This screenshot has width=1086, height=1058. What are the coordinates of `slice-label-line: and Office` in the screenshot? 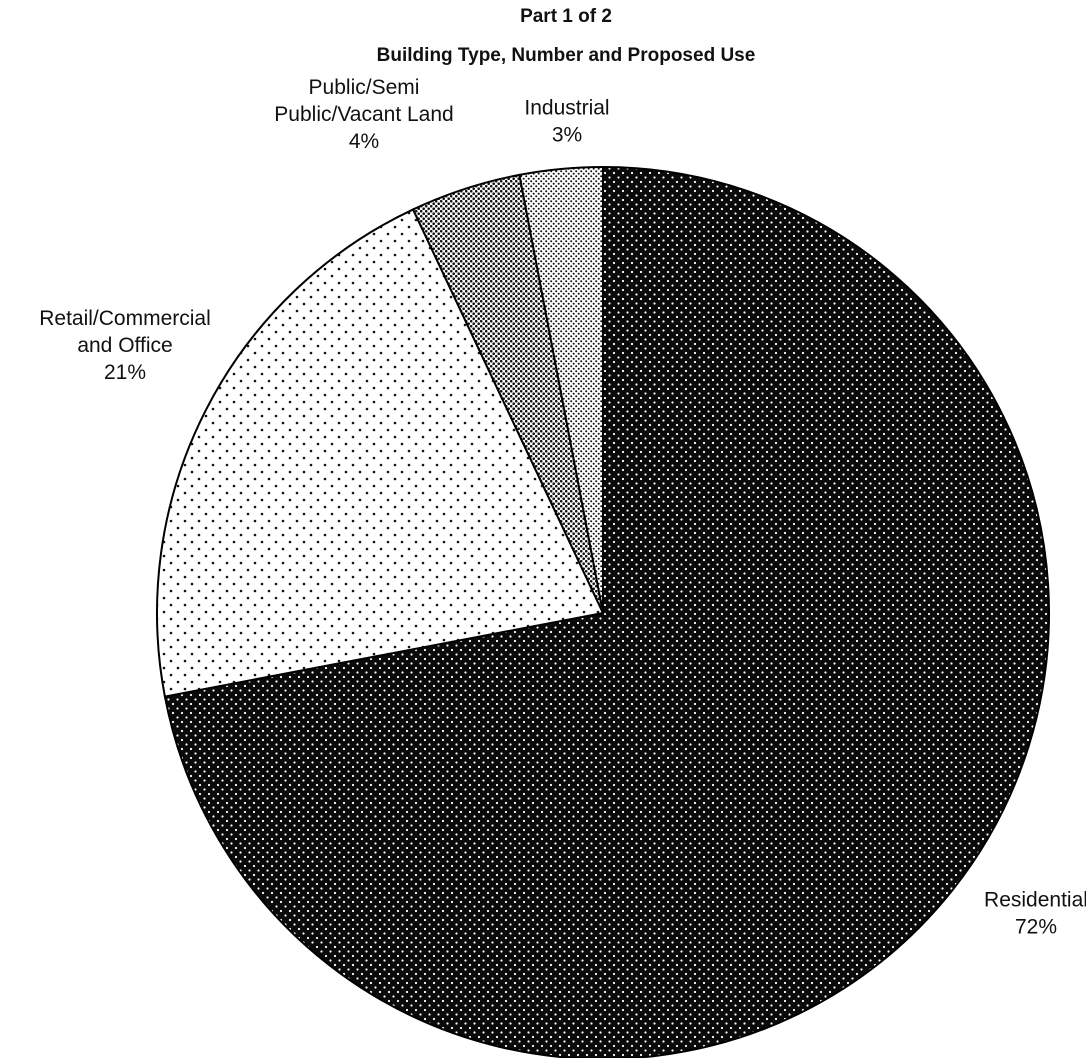 It's located at (124, 345).